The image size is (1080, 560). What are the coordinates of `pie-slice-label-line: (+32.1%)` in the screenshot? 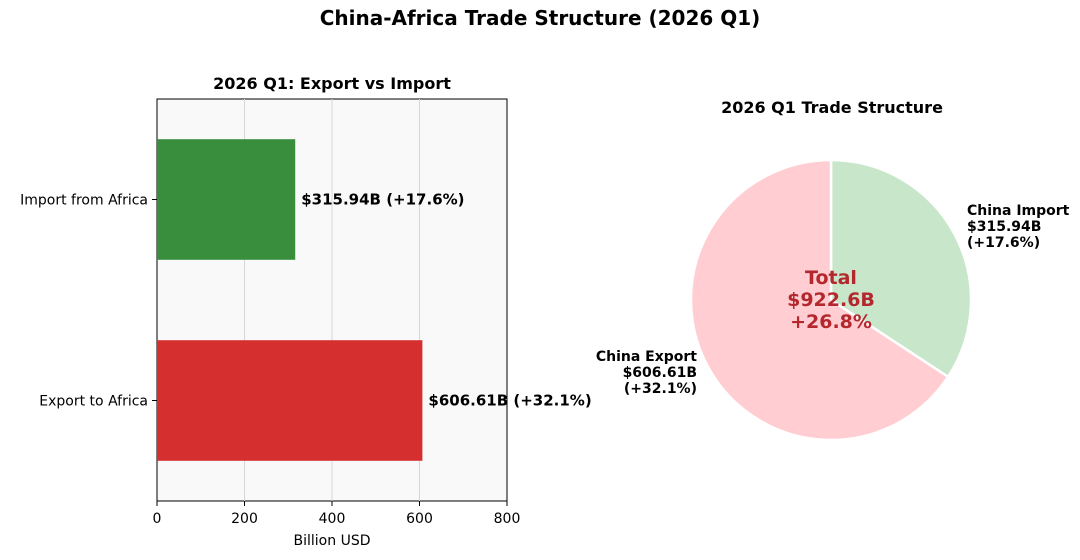 It's located at (660, 389).